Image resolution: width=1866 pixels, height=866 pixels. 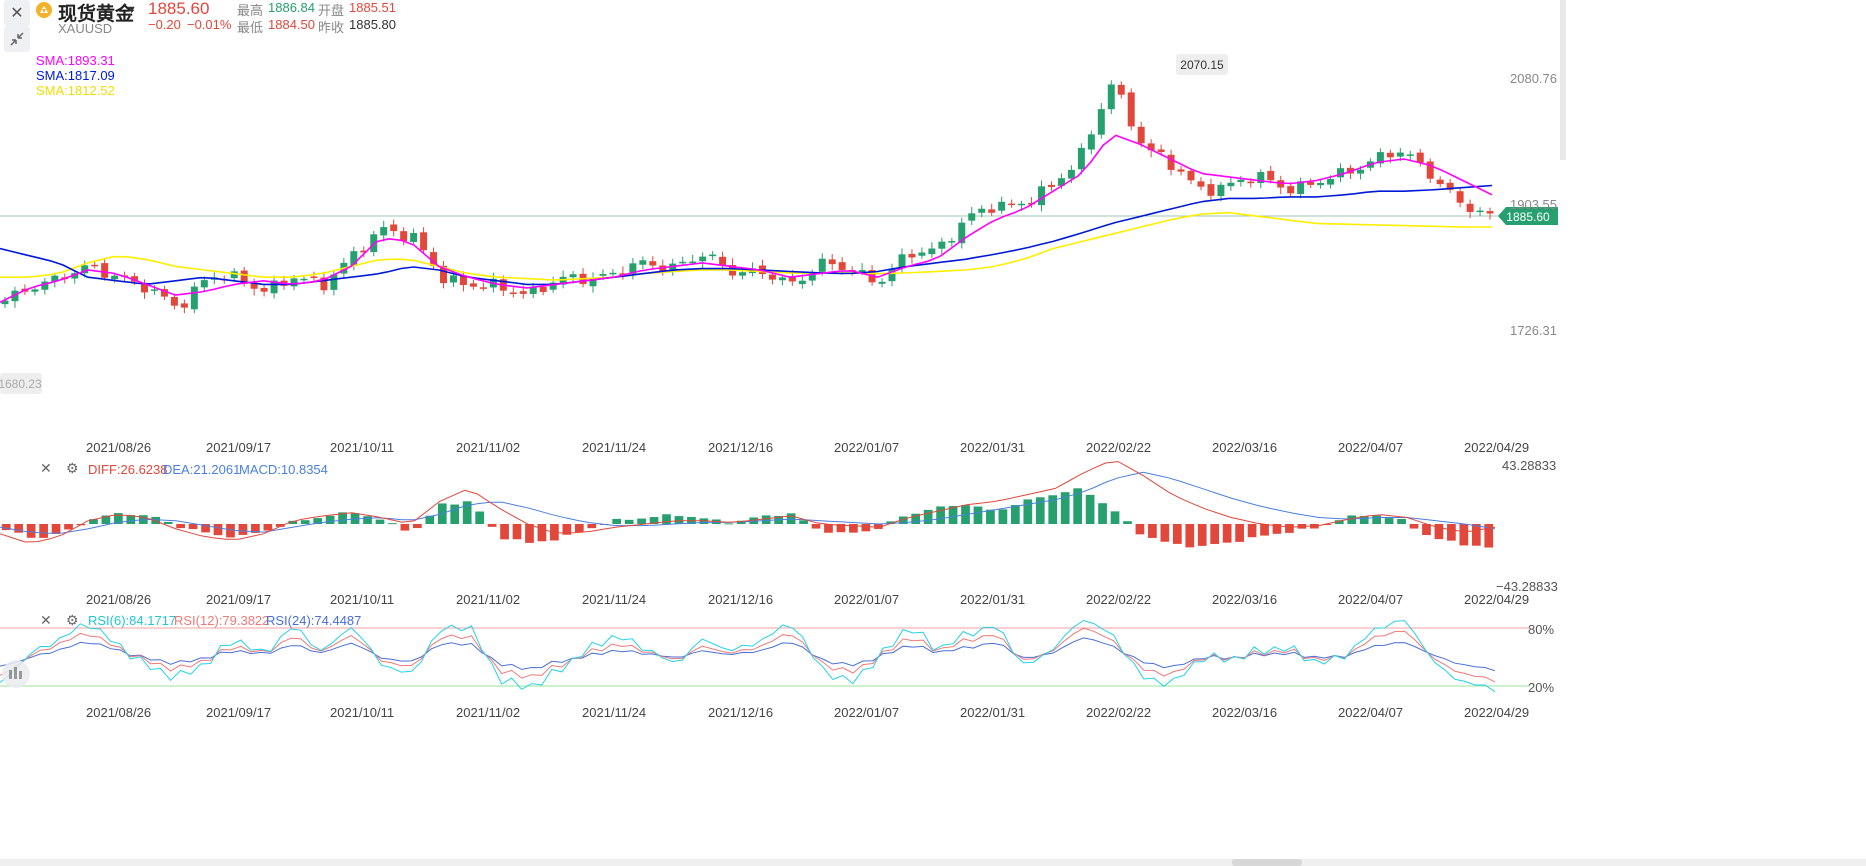 What do you see at coordinates (16, 674) in the screenshot?
I see `drawing-tool-button` at bounding box center [16, 674].